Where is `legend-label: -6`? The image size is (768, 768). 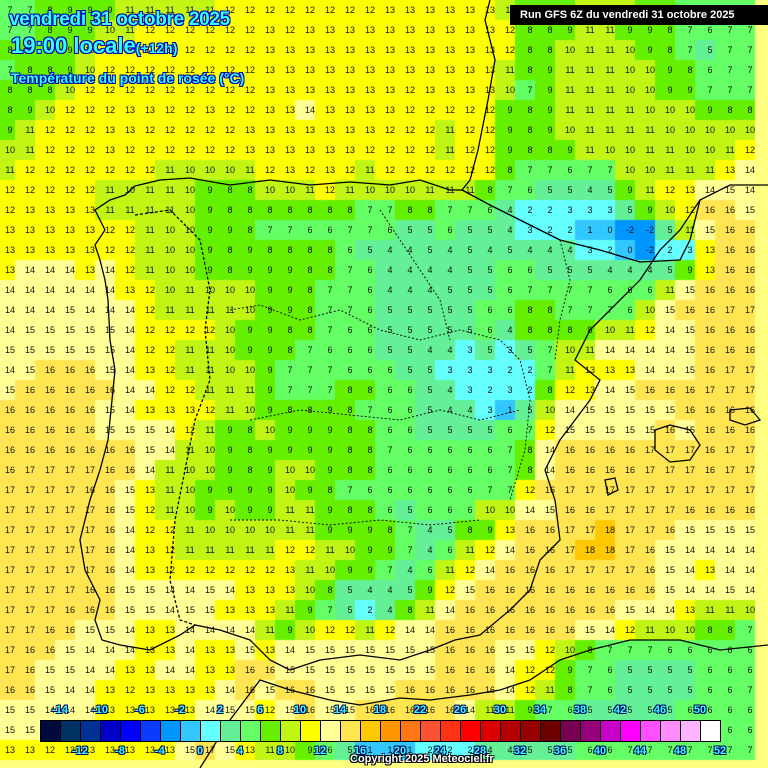
legend-label: -6 is located at coordinates (140, 710).